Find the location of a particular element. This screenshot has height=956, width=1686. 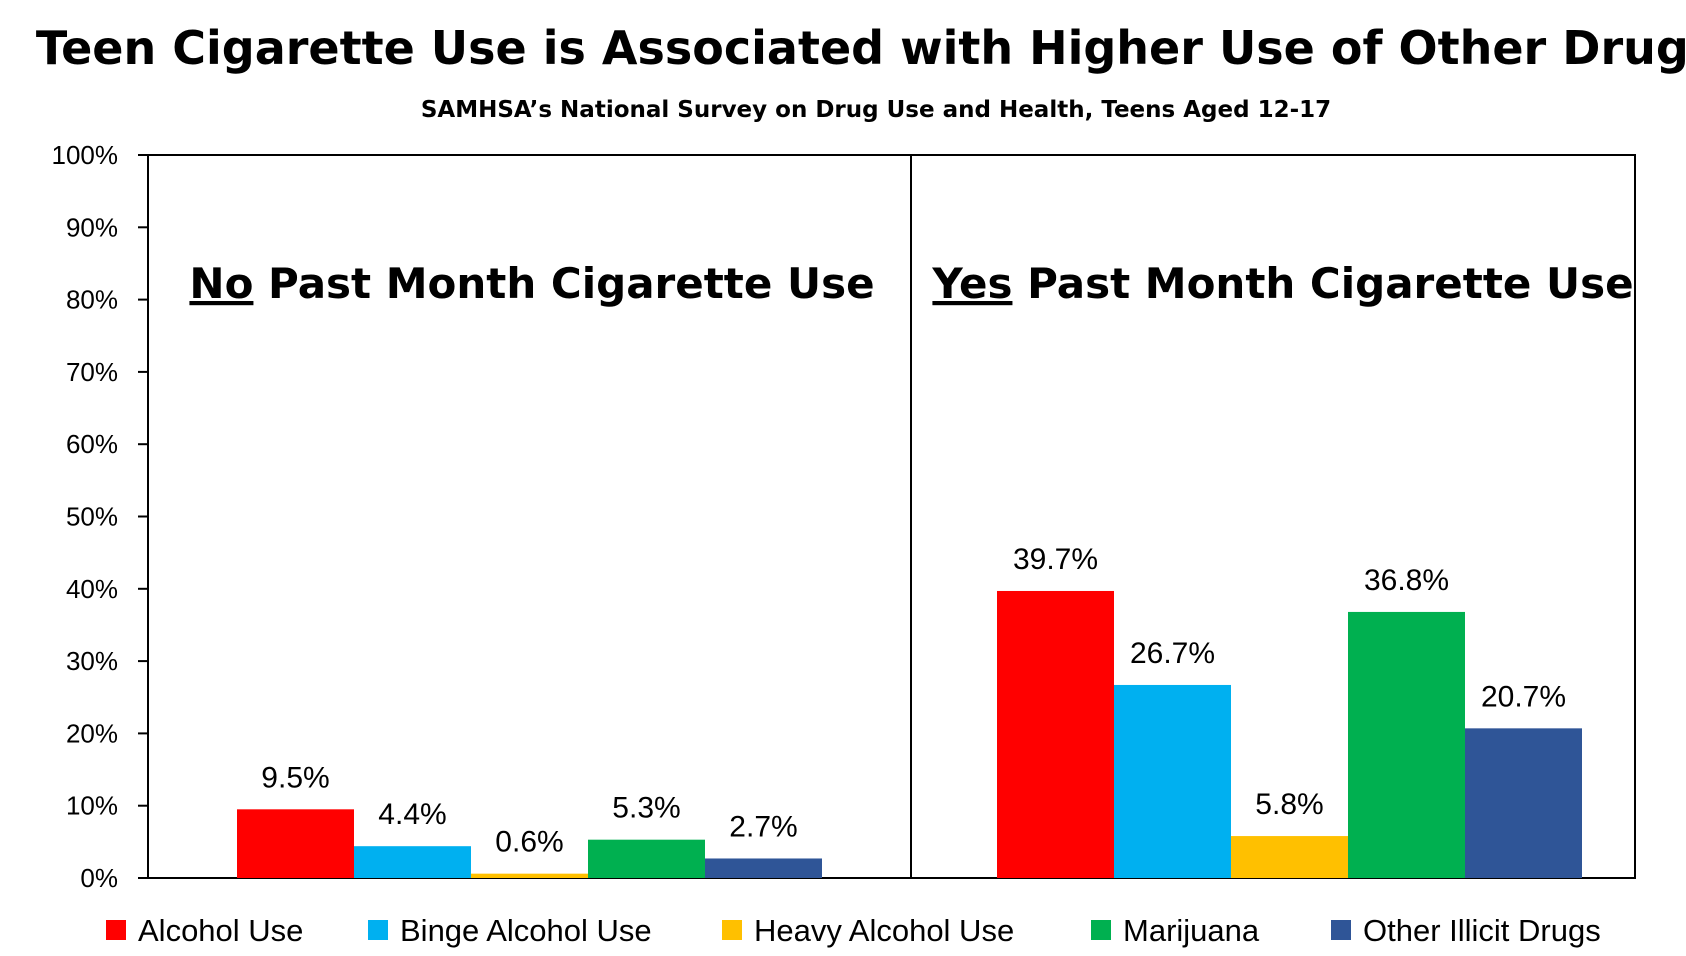

panel-heading: No Past Month Cigarette Use is located at coordinates (531, 283).